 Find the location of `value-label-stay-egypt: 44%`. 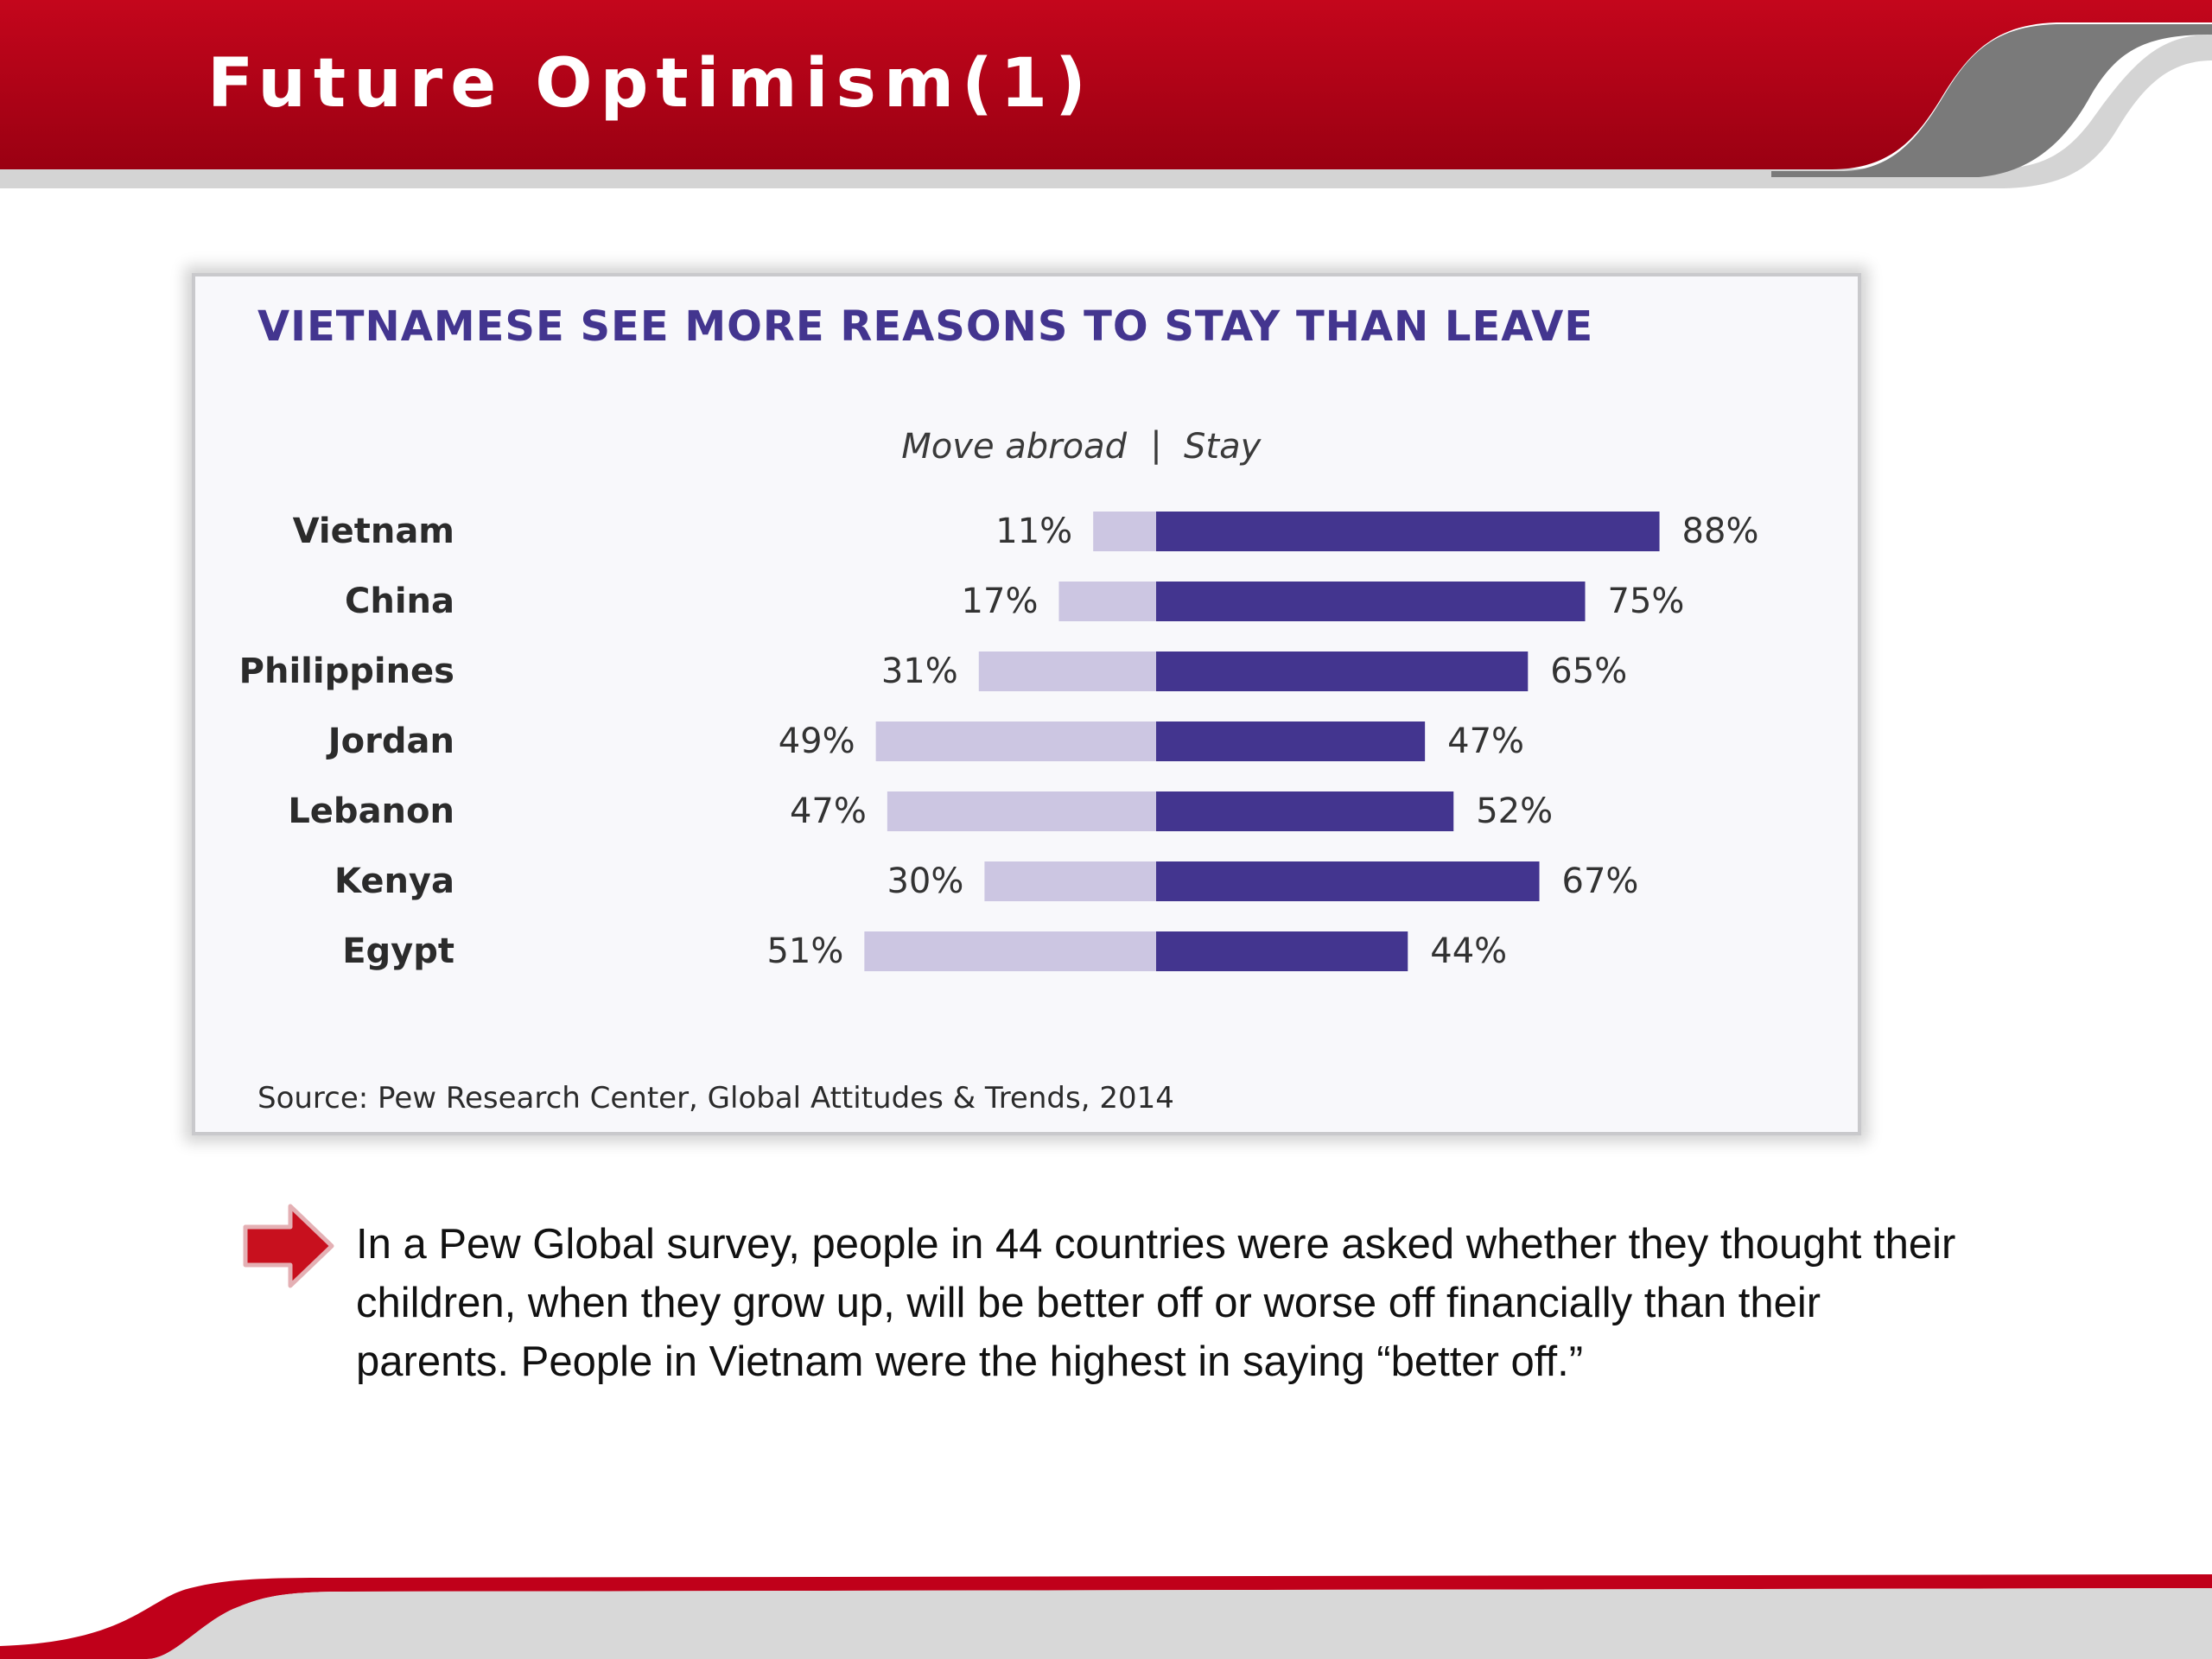

value-label-stay-egypt: 44% is located at coordinates (1468, 951).